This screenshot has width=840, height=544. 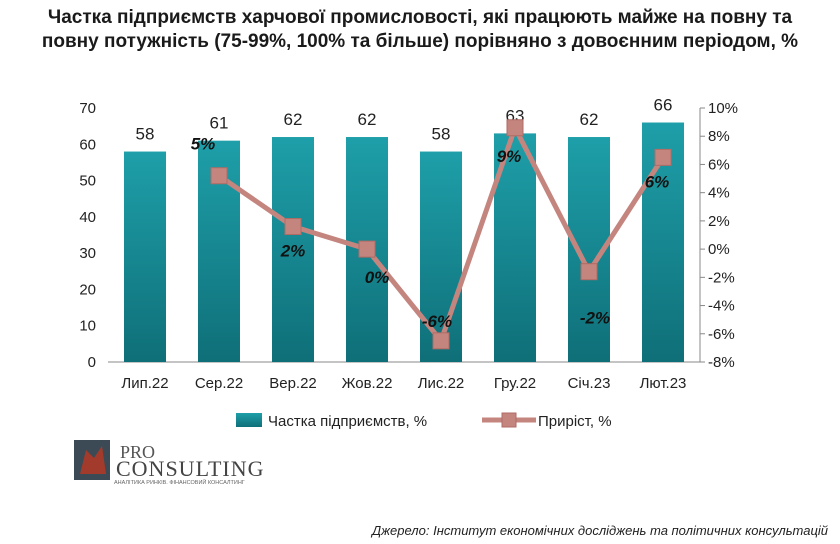 What do you see at coordinates (92, 362) in the screenshot?
I see `y-left-tick-label: 0` at bounding box center [92, 362].